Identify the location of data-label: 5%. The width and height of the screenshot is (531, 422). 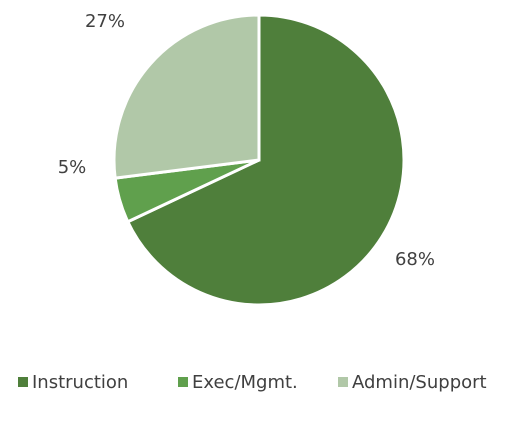
(72, 167).